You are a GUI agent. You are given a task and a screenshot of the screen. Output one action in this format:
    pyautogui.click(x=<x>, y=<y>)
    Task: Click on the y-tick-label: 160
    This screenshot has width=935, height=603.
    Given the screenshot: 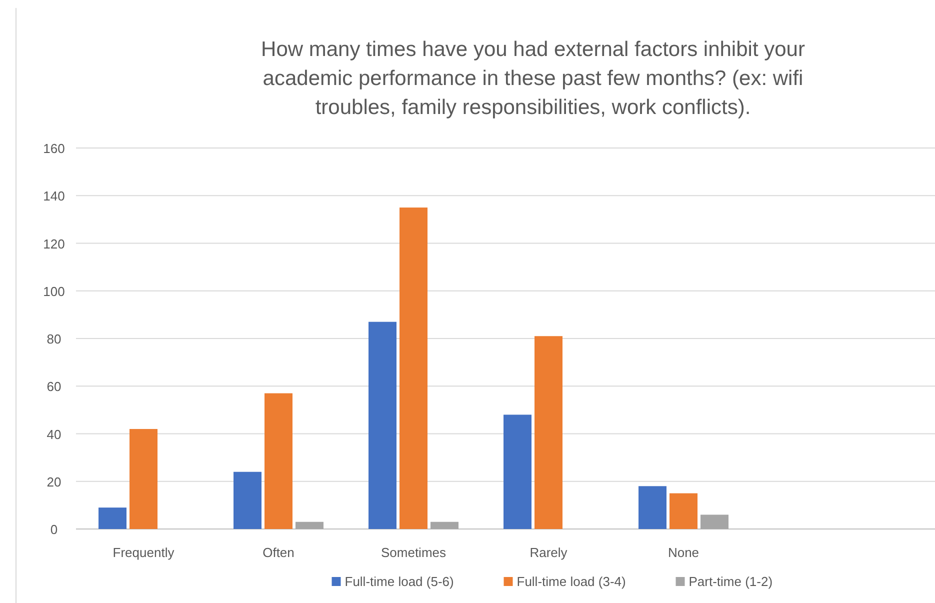 What is the action you would take?
    pyautogui.click(x=54, y=148)
    